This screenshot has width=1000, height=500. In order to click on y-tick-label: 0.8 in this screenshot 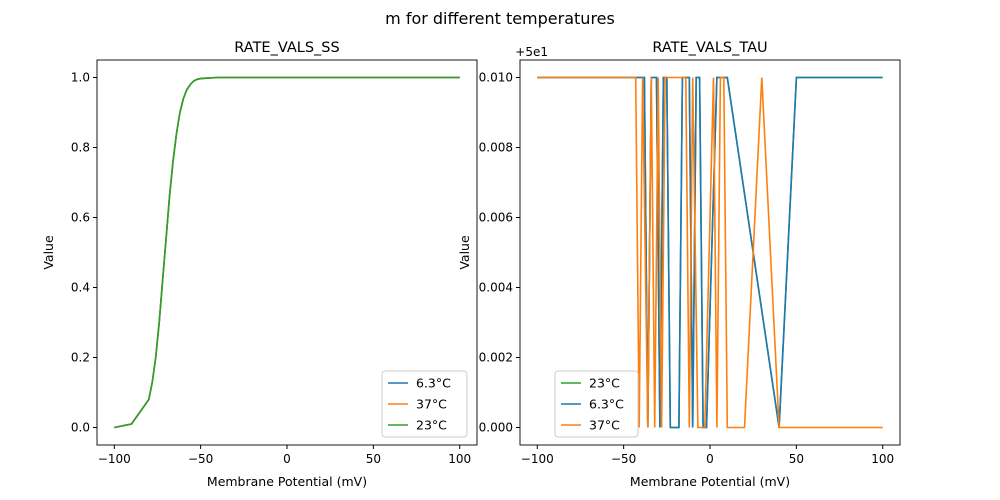, I will do `click(80, 148)`.